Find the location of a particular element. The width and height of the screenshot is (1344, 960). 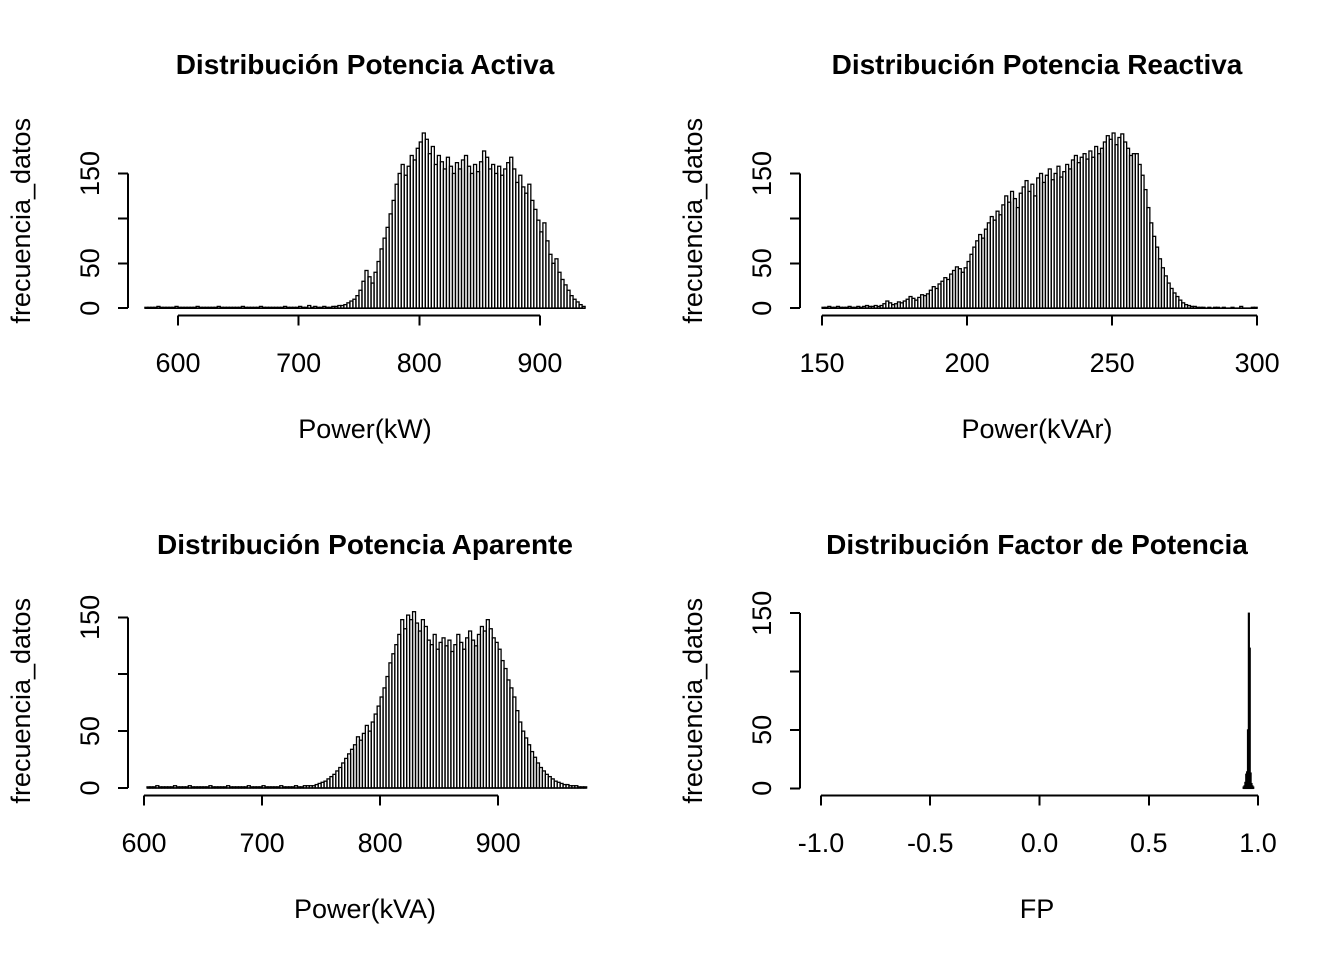

x-tick-label: -0.5 is located at coordinates (930, 843).